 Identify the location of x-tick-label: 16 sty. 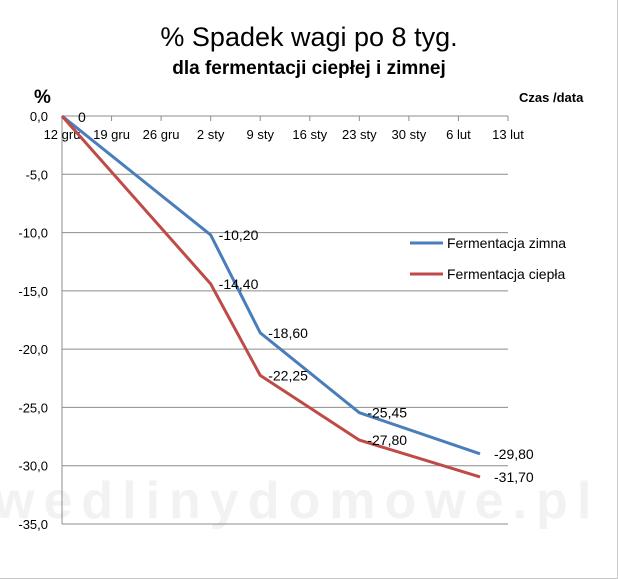
(309, 134).